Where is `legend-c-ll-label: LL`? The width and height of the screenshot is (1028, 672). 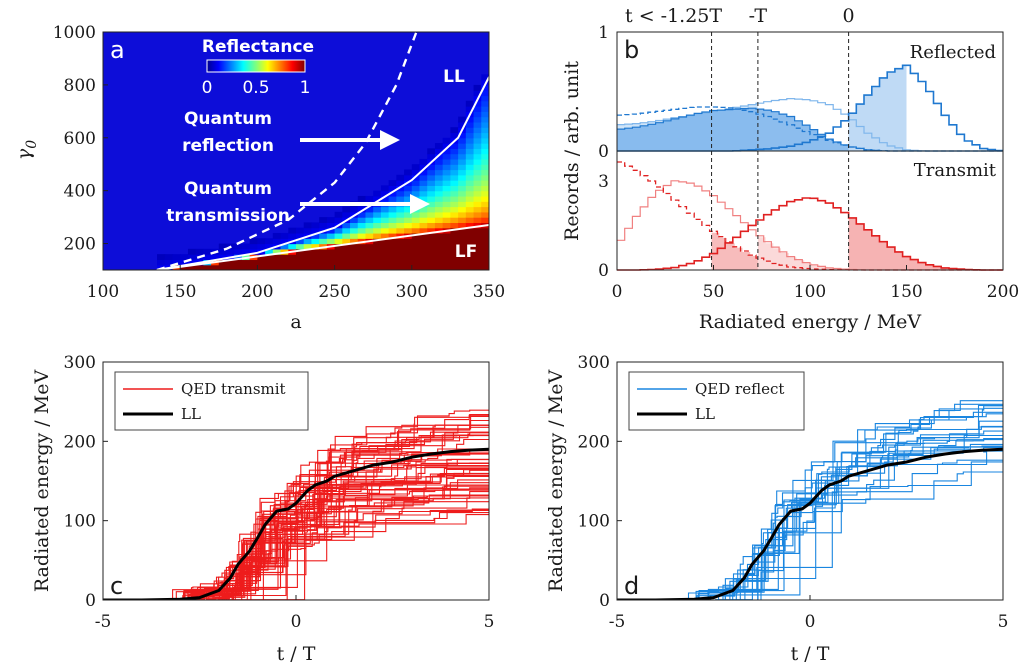 legend-c-ll-label: LL is located at coordinates (191, 414).